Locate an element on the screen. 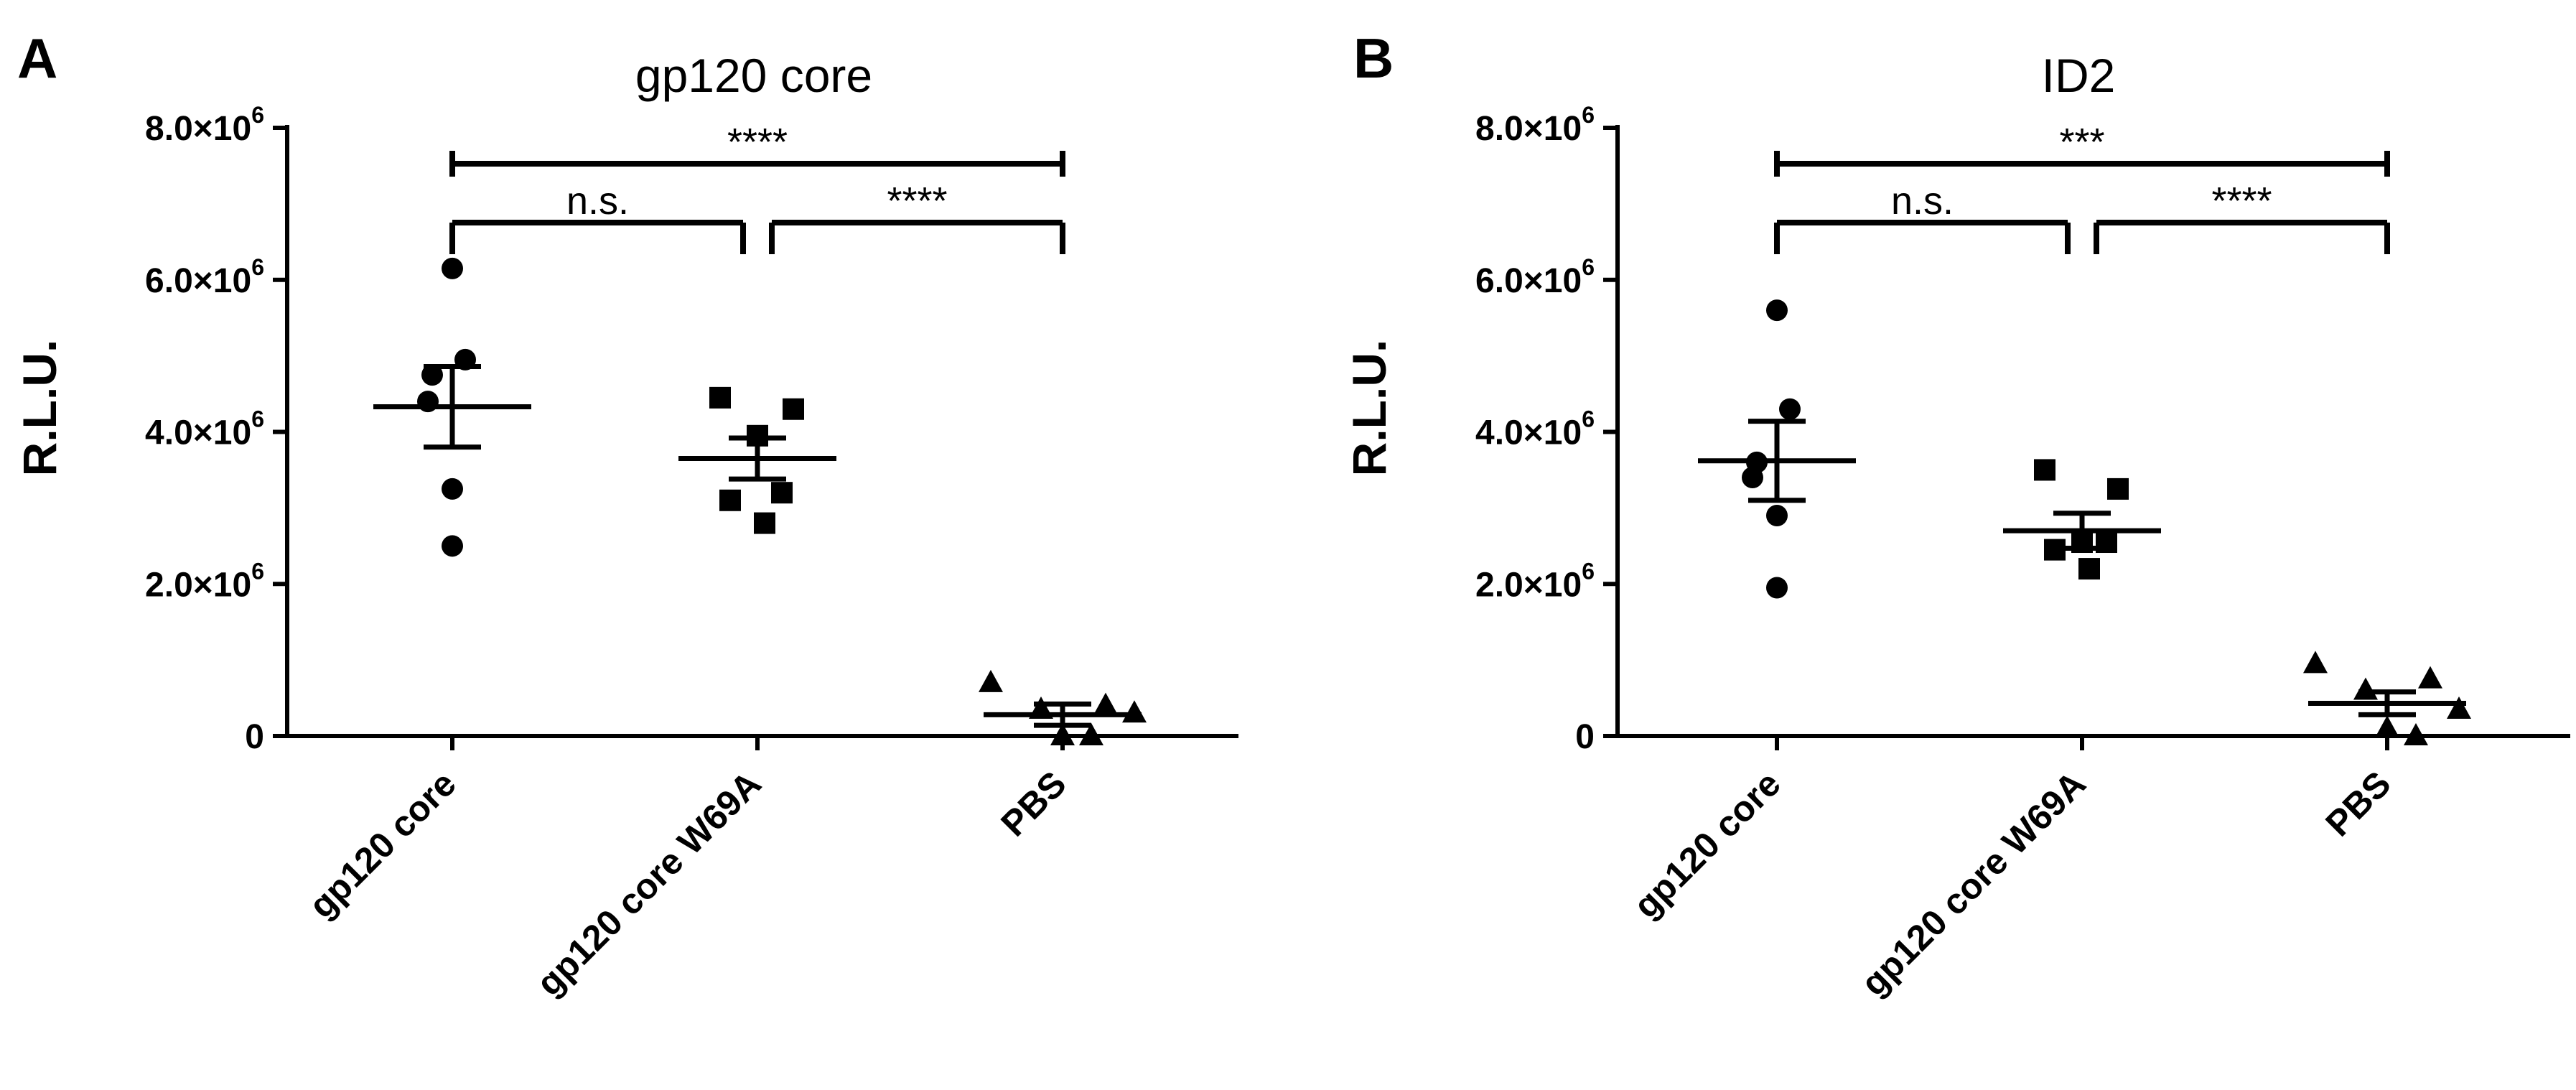 This screenshot has height=1090, width=2576. panel-a-y-tick-label: 4.0×10⁶ is located at coordinates (204, 429).